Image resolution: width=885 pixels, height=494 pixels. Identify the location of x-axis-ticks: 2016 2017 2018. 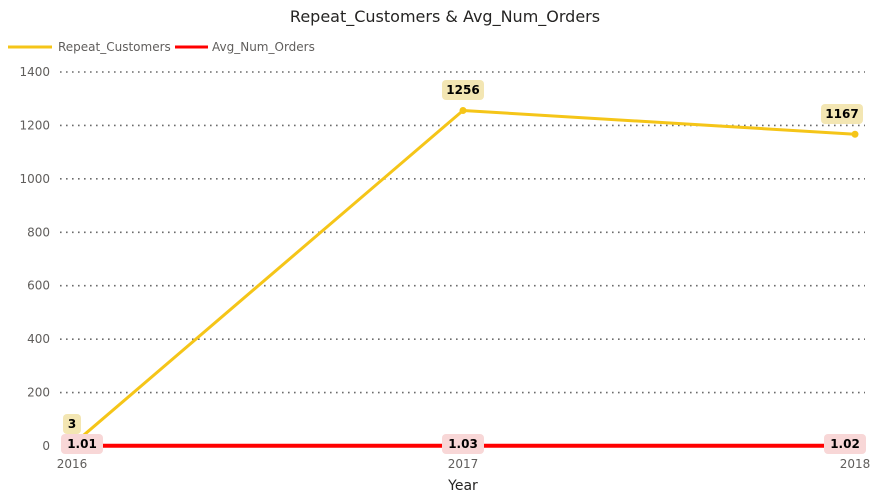
(464, 464).